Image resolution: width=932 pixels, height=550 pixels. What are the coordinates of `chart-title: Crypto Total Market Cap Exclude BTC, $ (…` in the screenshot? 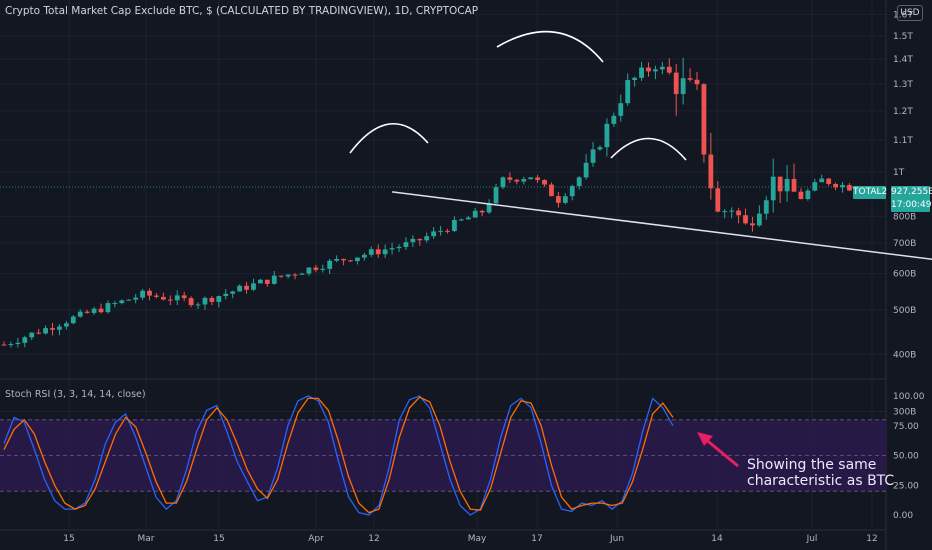 It's located at (242, 11).